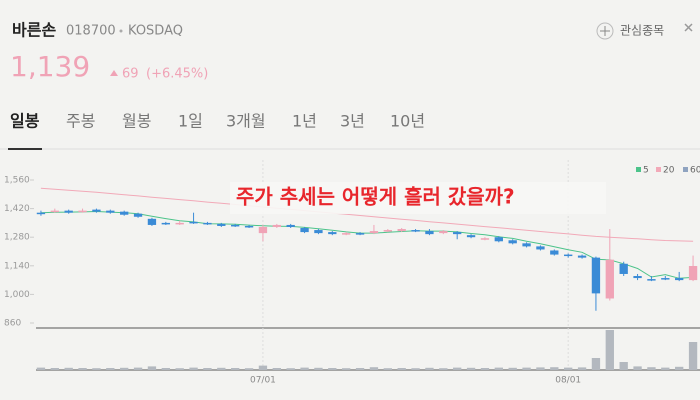 Image resolution: width=700 pixels, height=400 pixels. What do you see at coordinates (17, 266) in the screenshot?
I see `y-tick-label: 1,140` at bounding box center [17, 266].